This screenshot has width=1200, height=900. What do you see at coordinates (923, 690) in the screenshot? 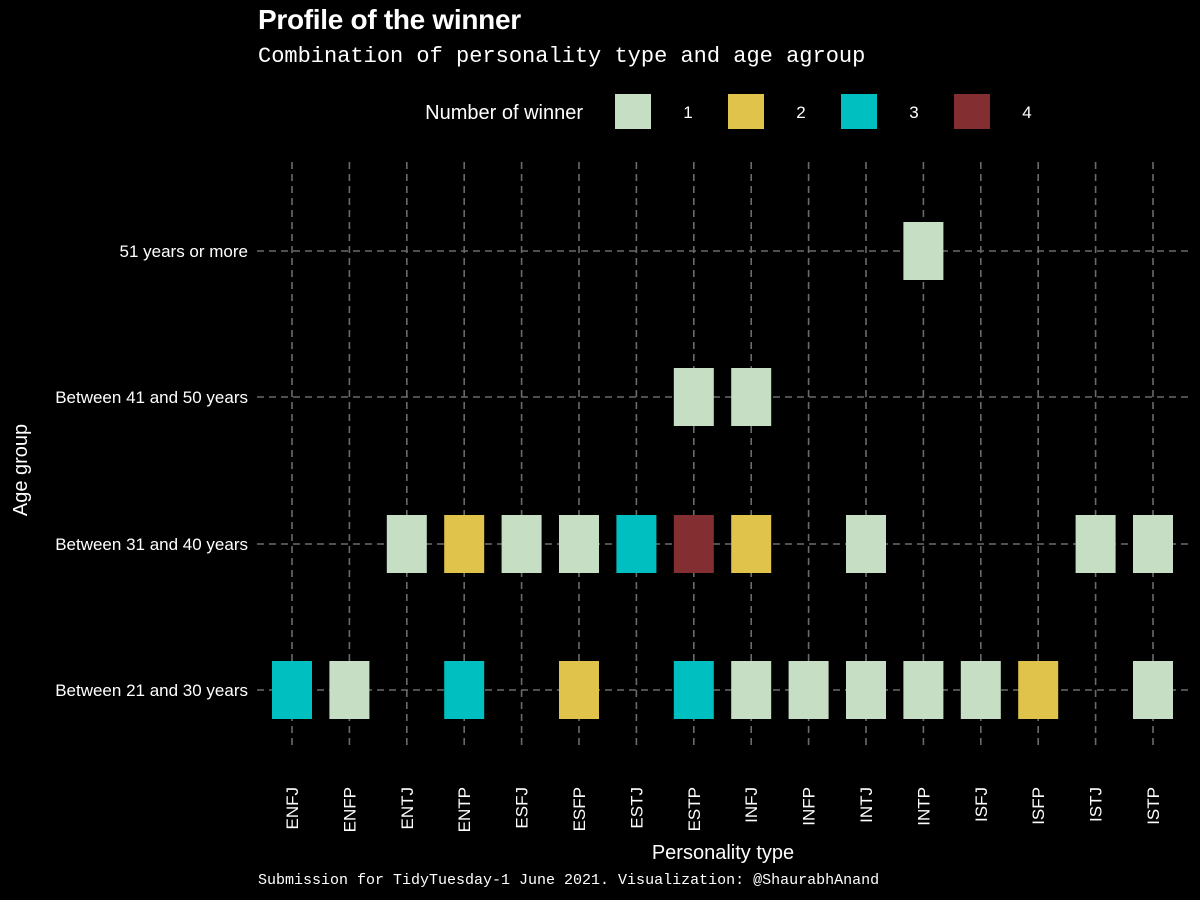
I see `cell-intp-between-21-and-30-years` at bounding box center [923, 690].